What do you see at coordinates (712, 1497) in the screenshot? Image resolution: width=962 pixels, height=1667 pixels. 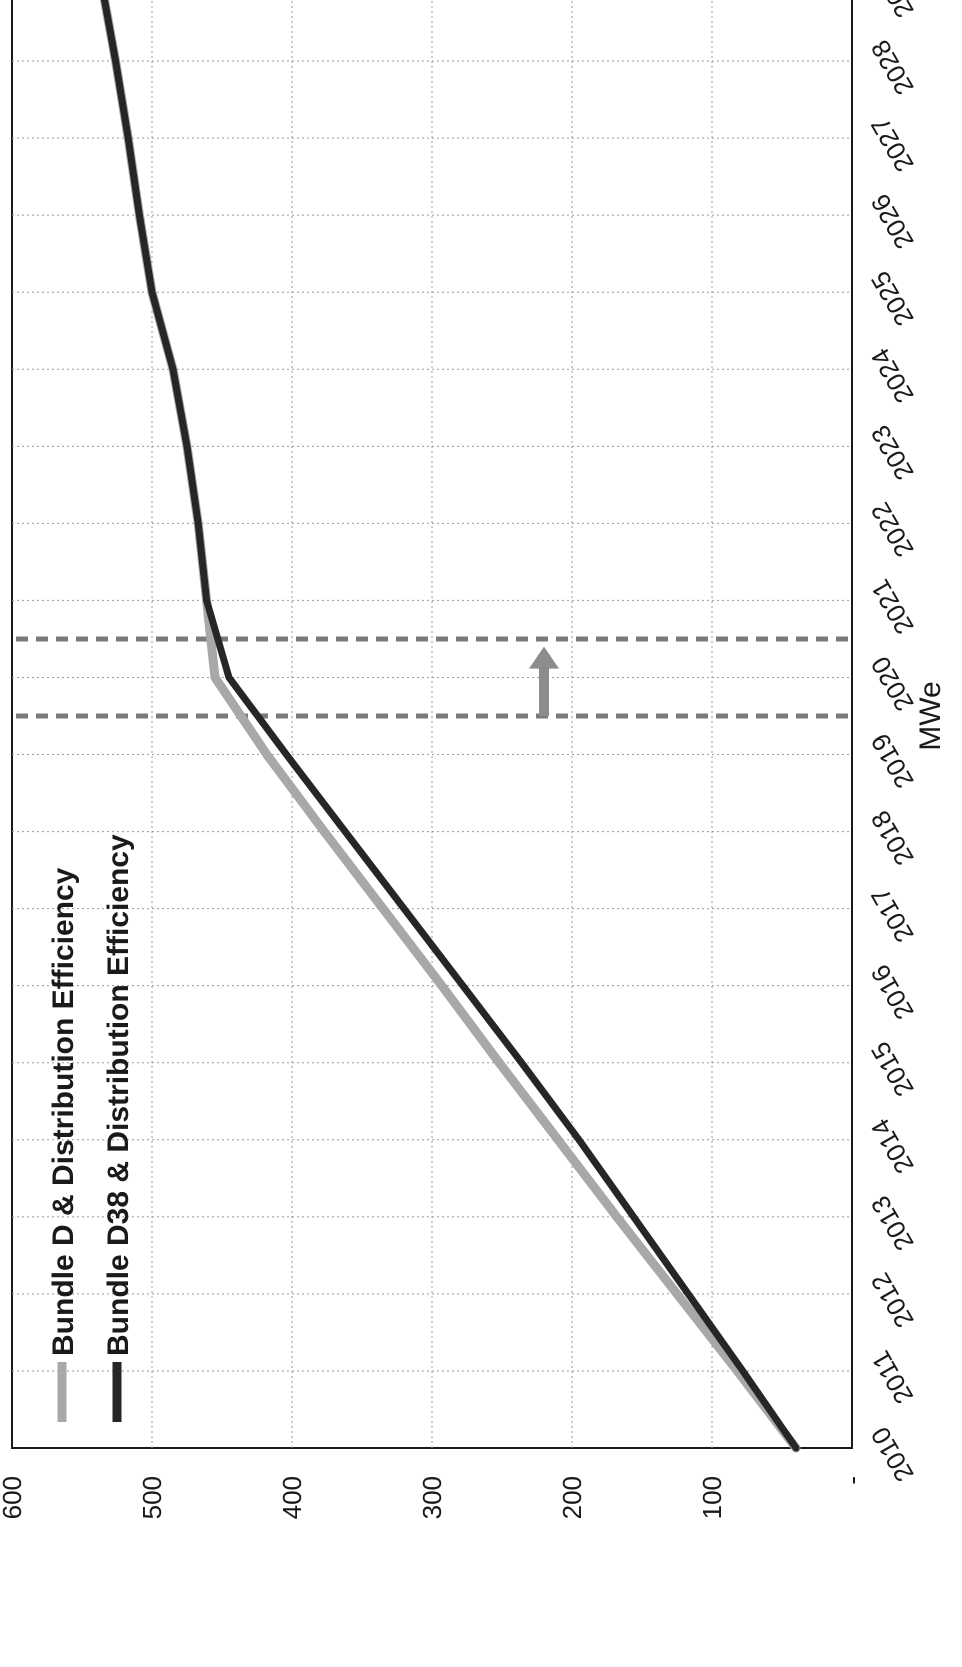 I see `y-tick-label: 100` at bounding box center [712, 1497].